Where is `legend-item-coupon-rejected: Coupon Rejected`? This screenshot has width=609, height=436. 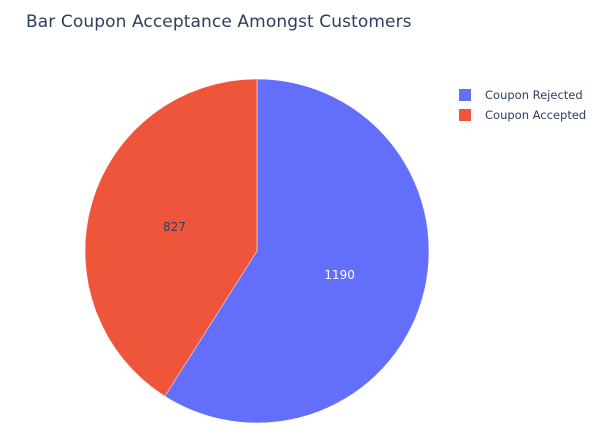 legend-item-coupon-rejected: Coupon Rejected is located at coordinates (522, 95).